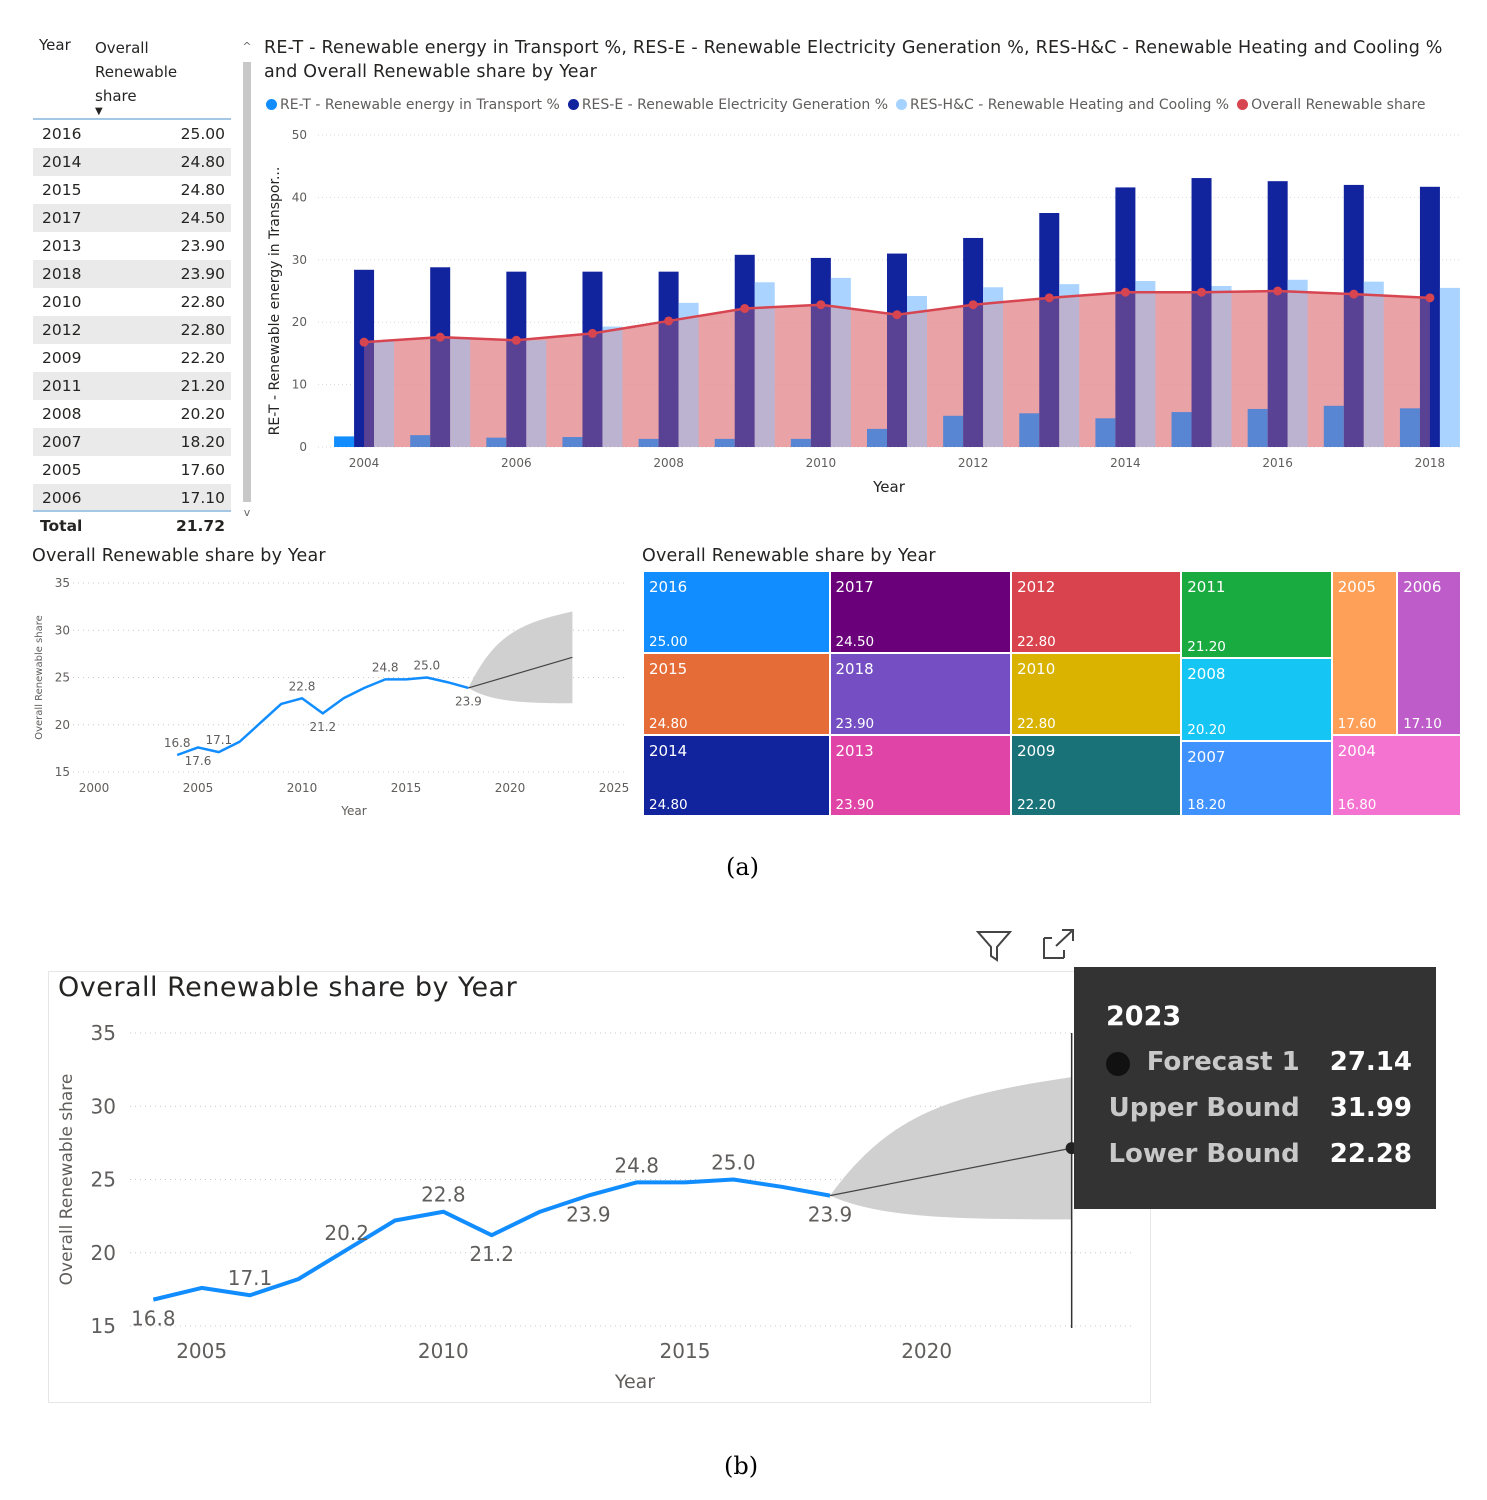  What do you see at coordinates (55, 45) in the screenshot?
I see `table-header-year: Year` at bounding box center [55, 45].